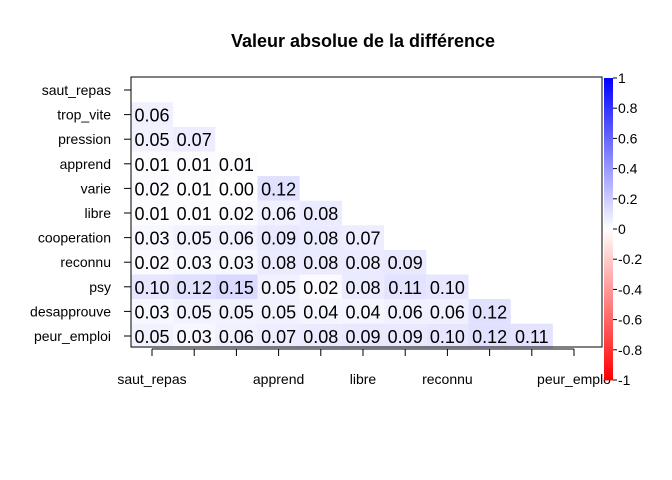 This screenshot has height=480, width=672. Describe the element at coordinates (624, 380) in the screenshot. I see `colorbar-tick-label: -1` at that location.